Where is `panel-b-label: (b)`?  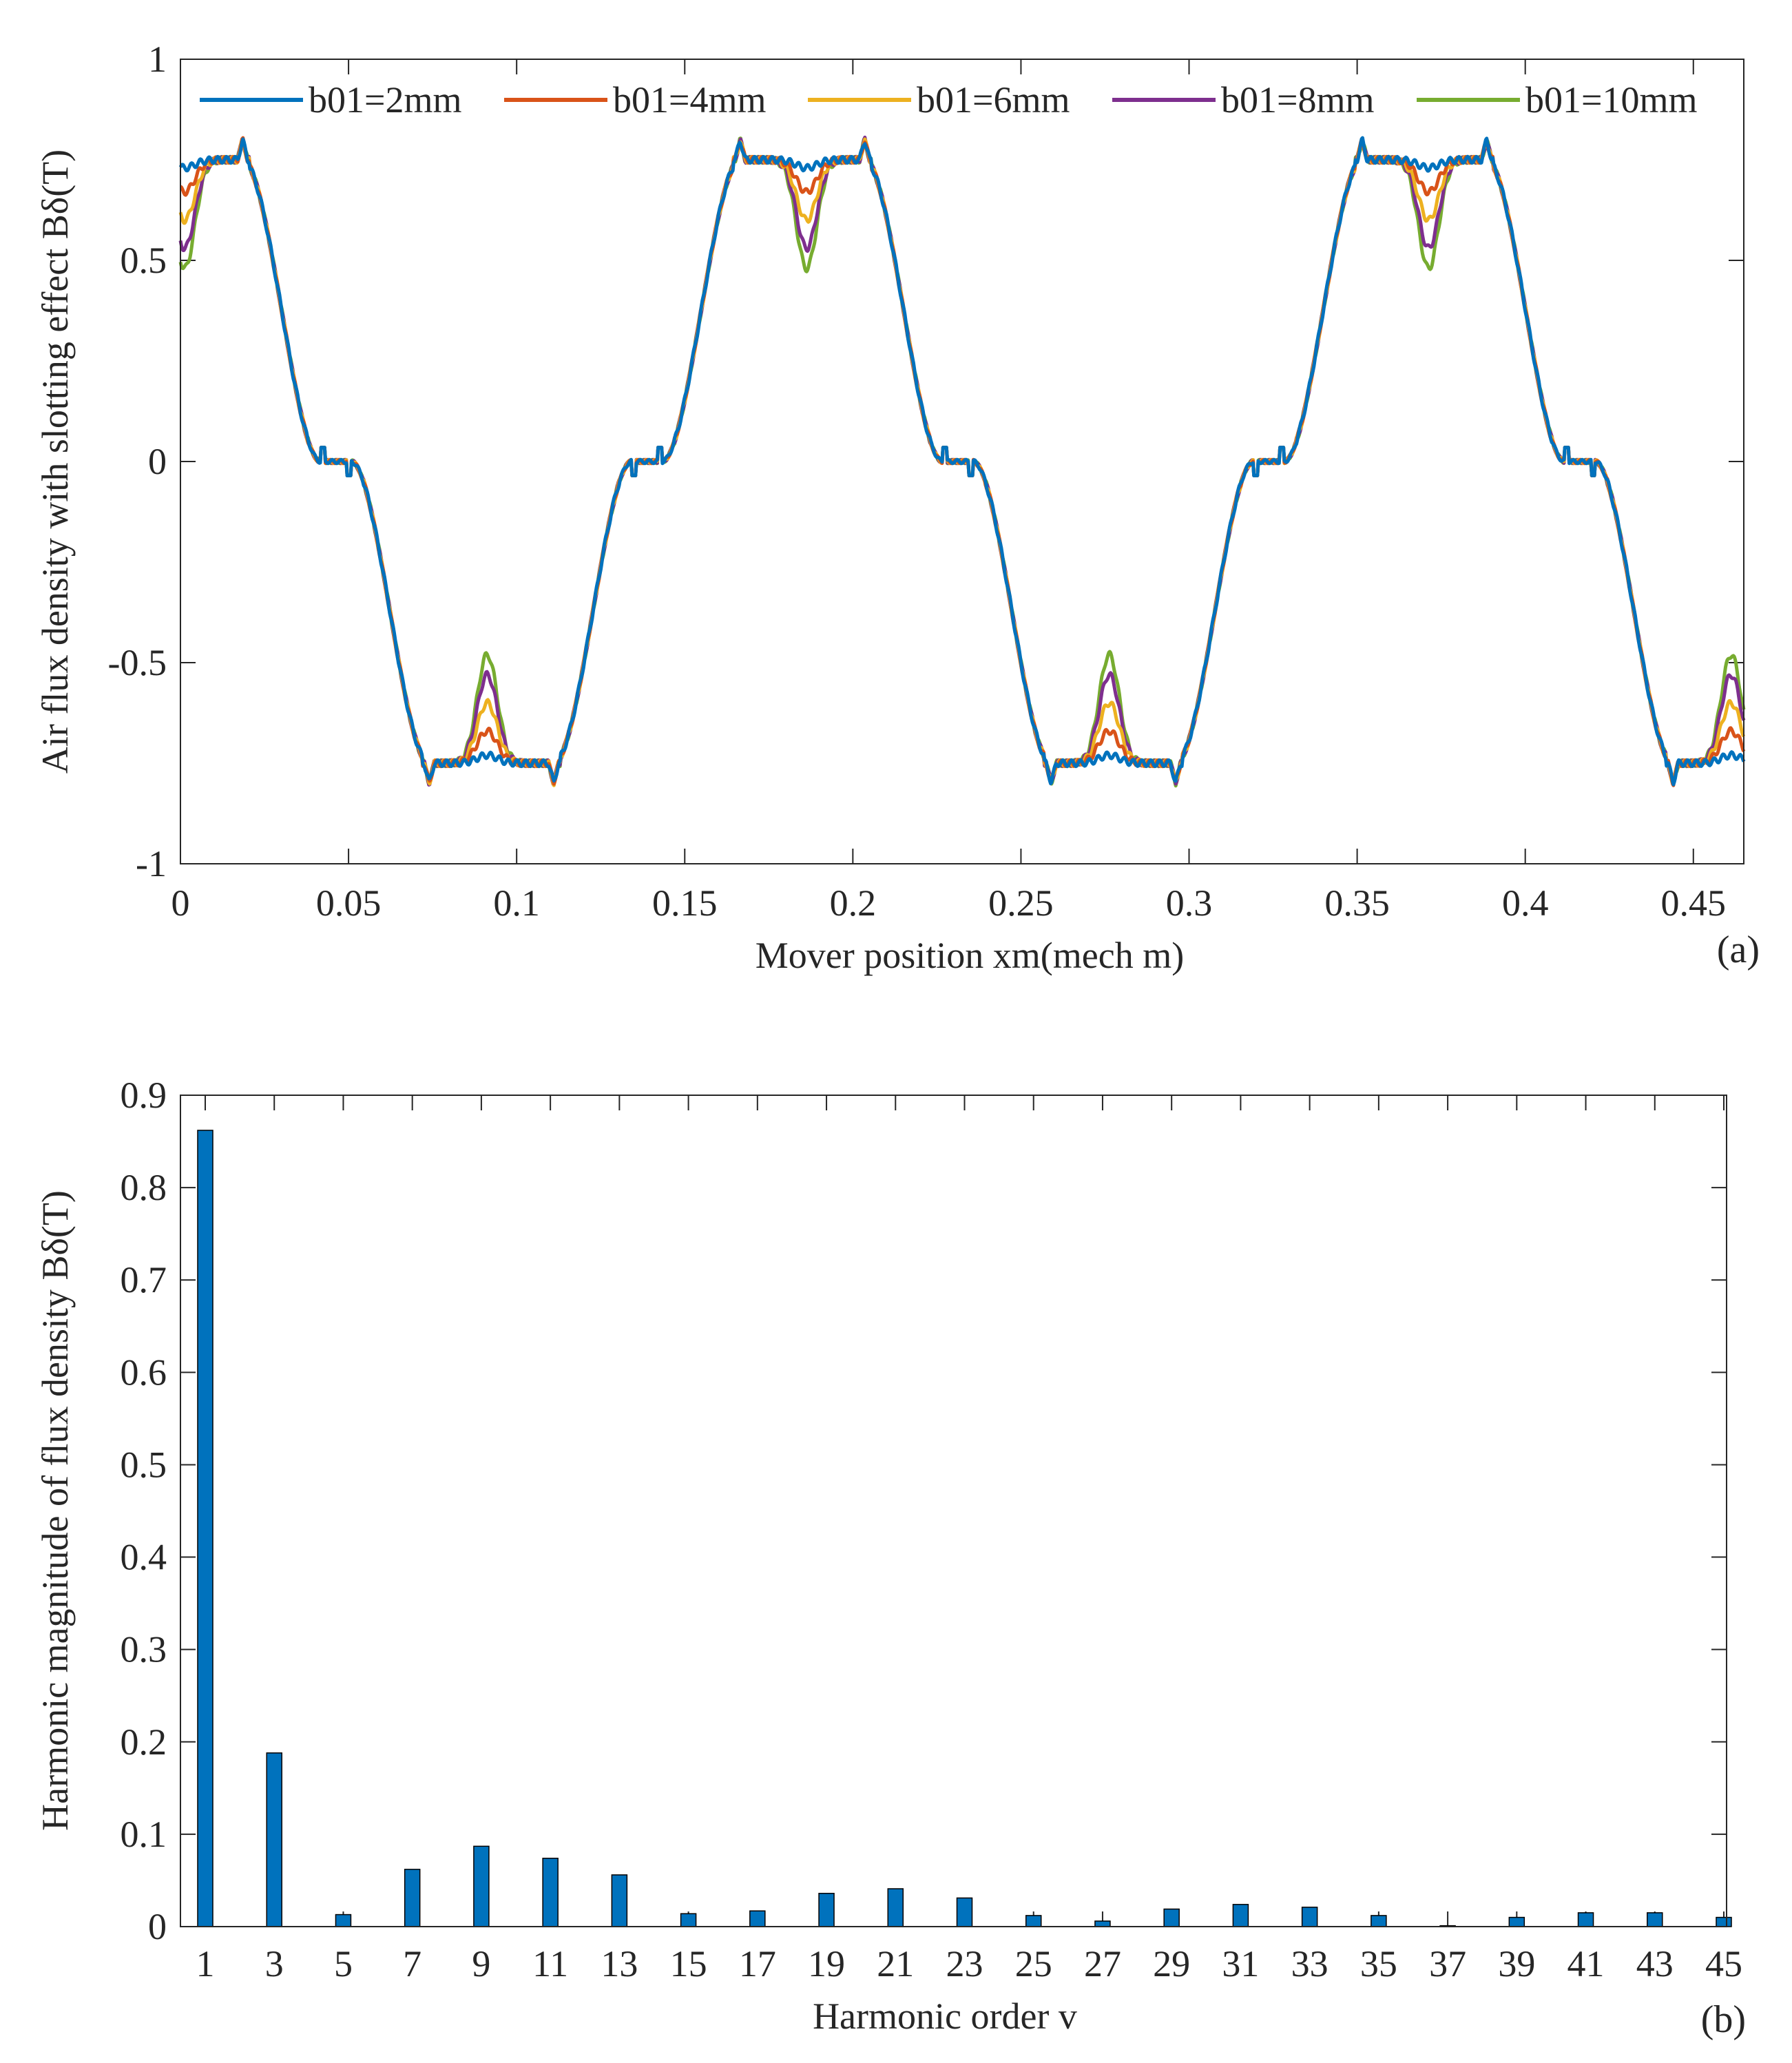
panel-b-label: (b) is located at coordinates (1724, 2019).